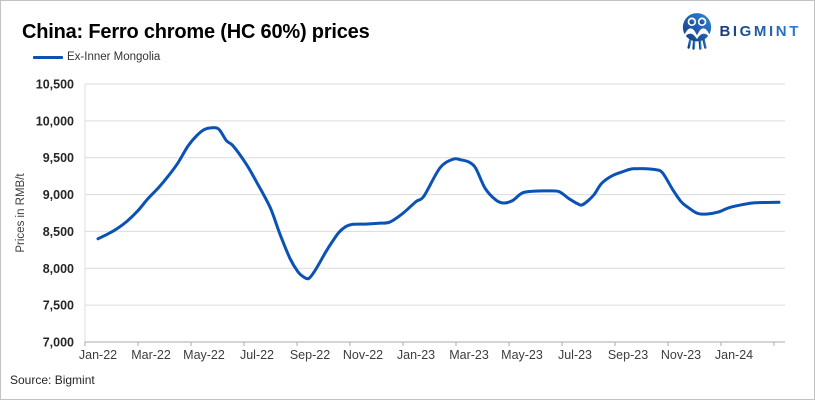 This screenshot has width=815, height=400. I want to click on x-tick-label: Jan-22, so click(98, 355).